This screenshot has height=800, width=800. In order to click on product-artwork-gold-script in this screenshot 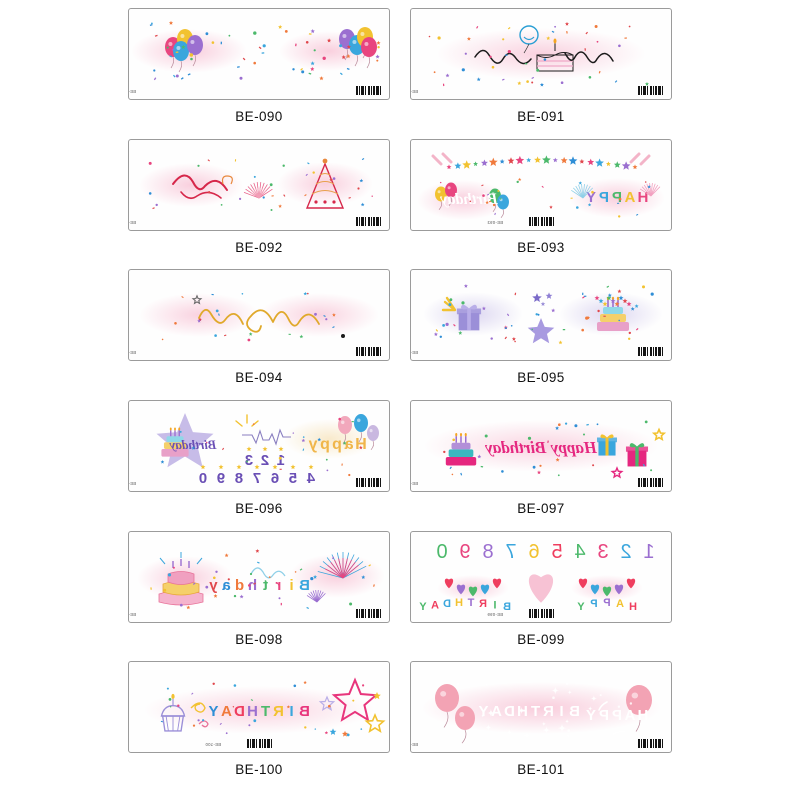, I will do `click(259, 315)`.